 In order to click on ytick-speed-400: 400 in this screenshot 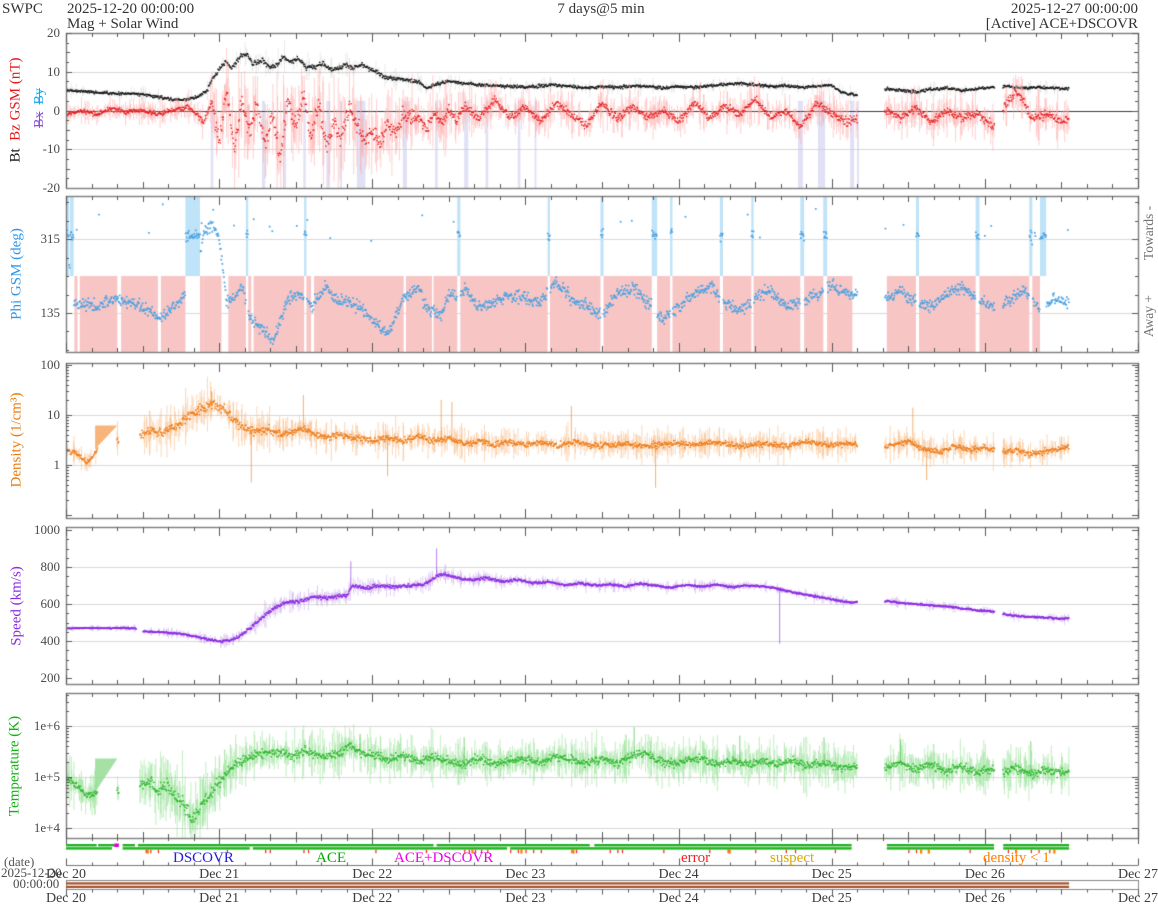, I will do `click(50, 640)`.